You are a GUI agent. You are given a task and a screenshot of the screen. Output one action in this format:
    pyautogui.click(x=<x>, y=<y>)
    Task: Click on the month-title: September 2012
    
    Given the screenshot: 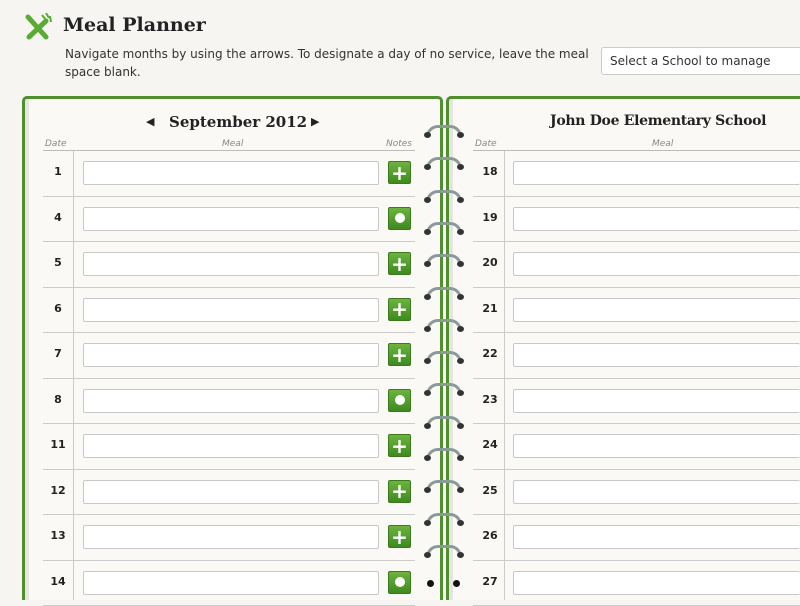 What is the action you would take?
    pyautogui.click(x=238, y=122)
    